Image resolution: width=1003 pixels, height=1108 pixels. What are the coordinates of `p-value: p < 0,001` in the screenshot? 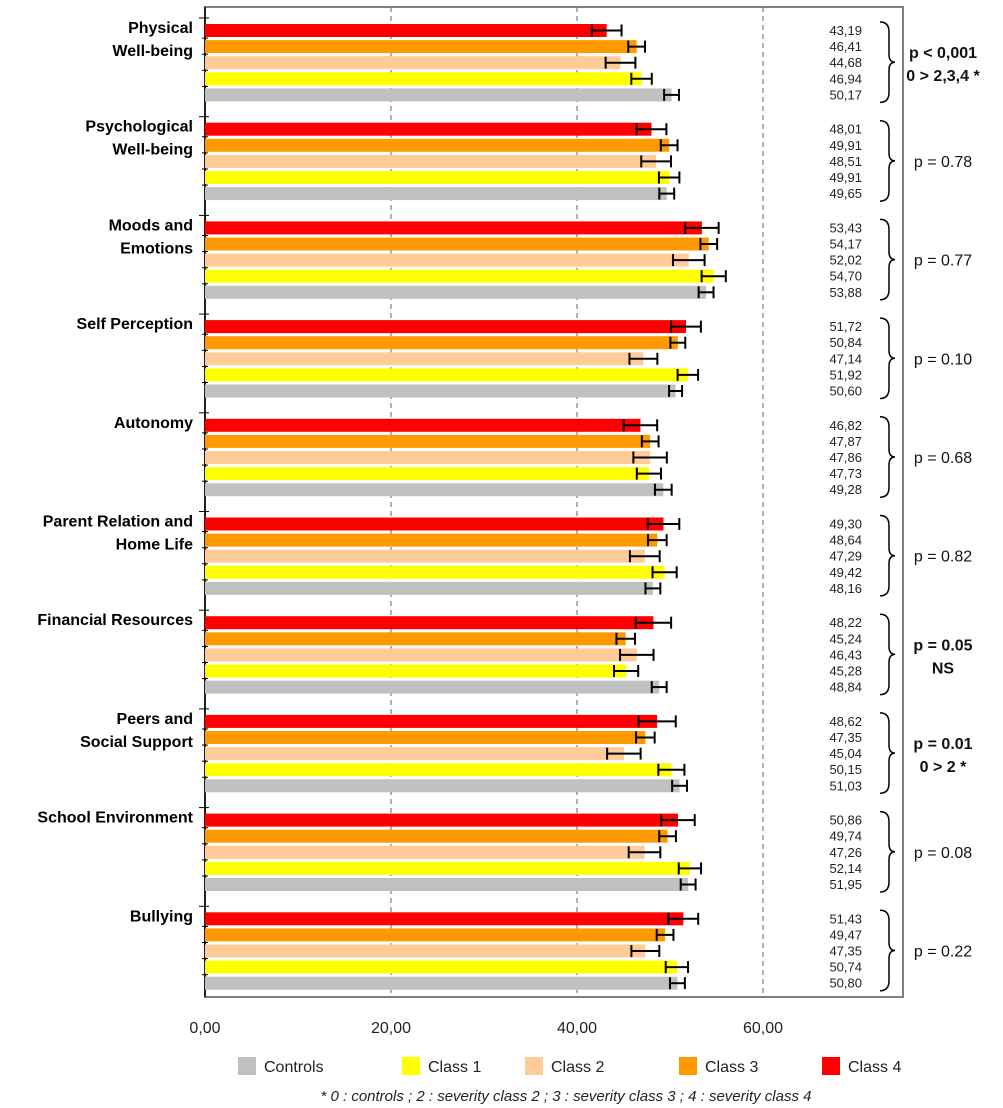 It's located at (943, 53).